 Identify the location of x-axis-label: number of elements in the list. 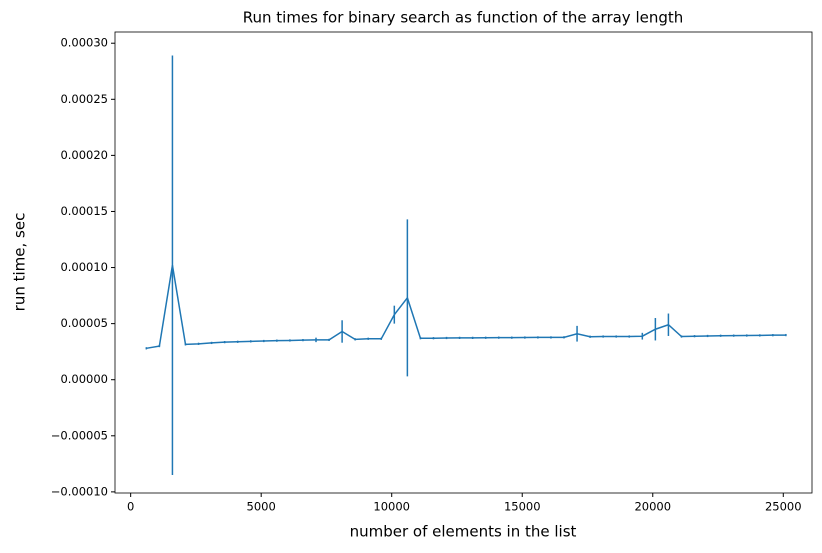
(463, 532).